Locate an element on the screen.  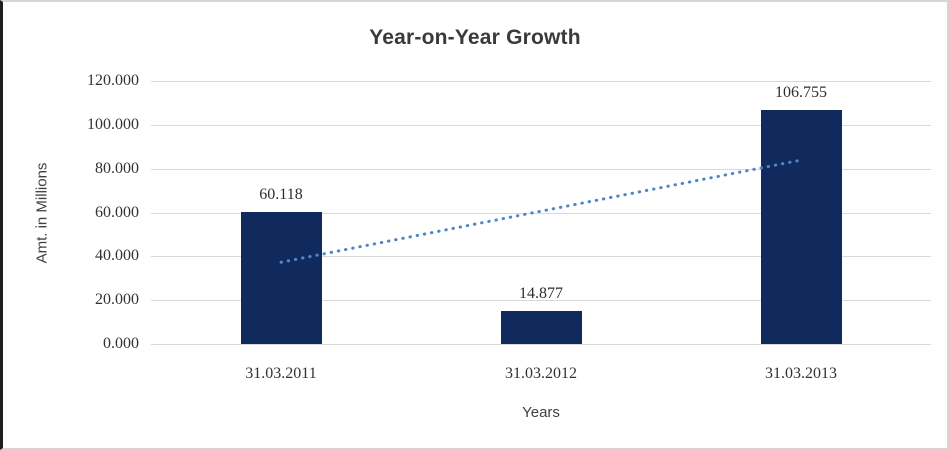
x-axis-title: Years is located at coordinates (541, 412).